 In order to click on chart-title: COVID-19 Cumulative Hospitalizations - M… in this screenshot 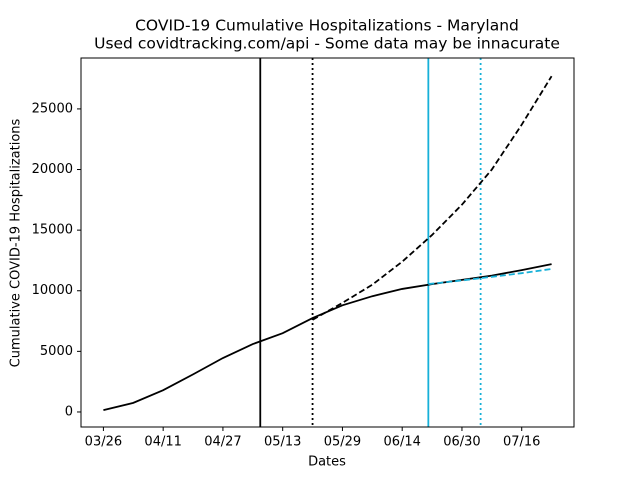, I will do `click(327, 26)`.